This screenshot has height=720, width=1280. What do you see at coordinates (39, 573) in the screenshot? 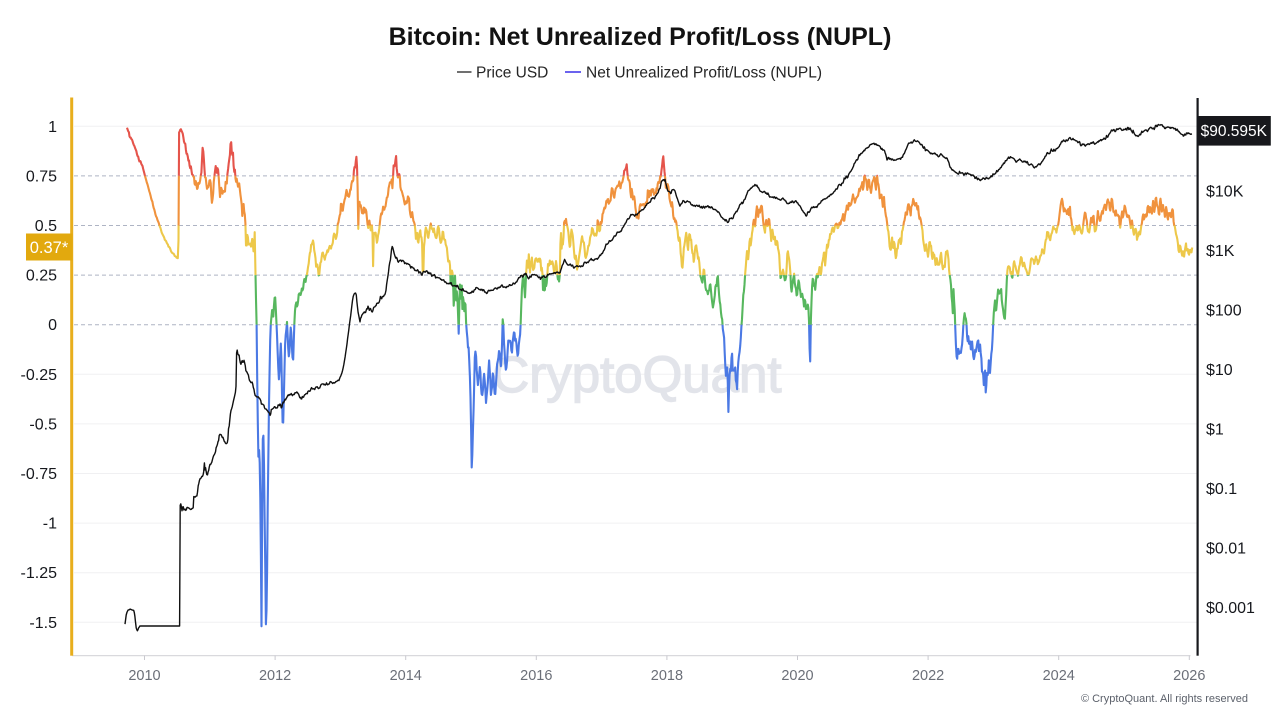
I see `svg-text: -1.25` at bounding box center [39, 573].